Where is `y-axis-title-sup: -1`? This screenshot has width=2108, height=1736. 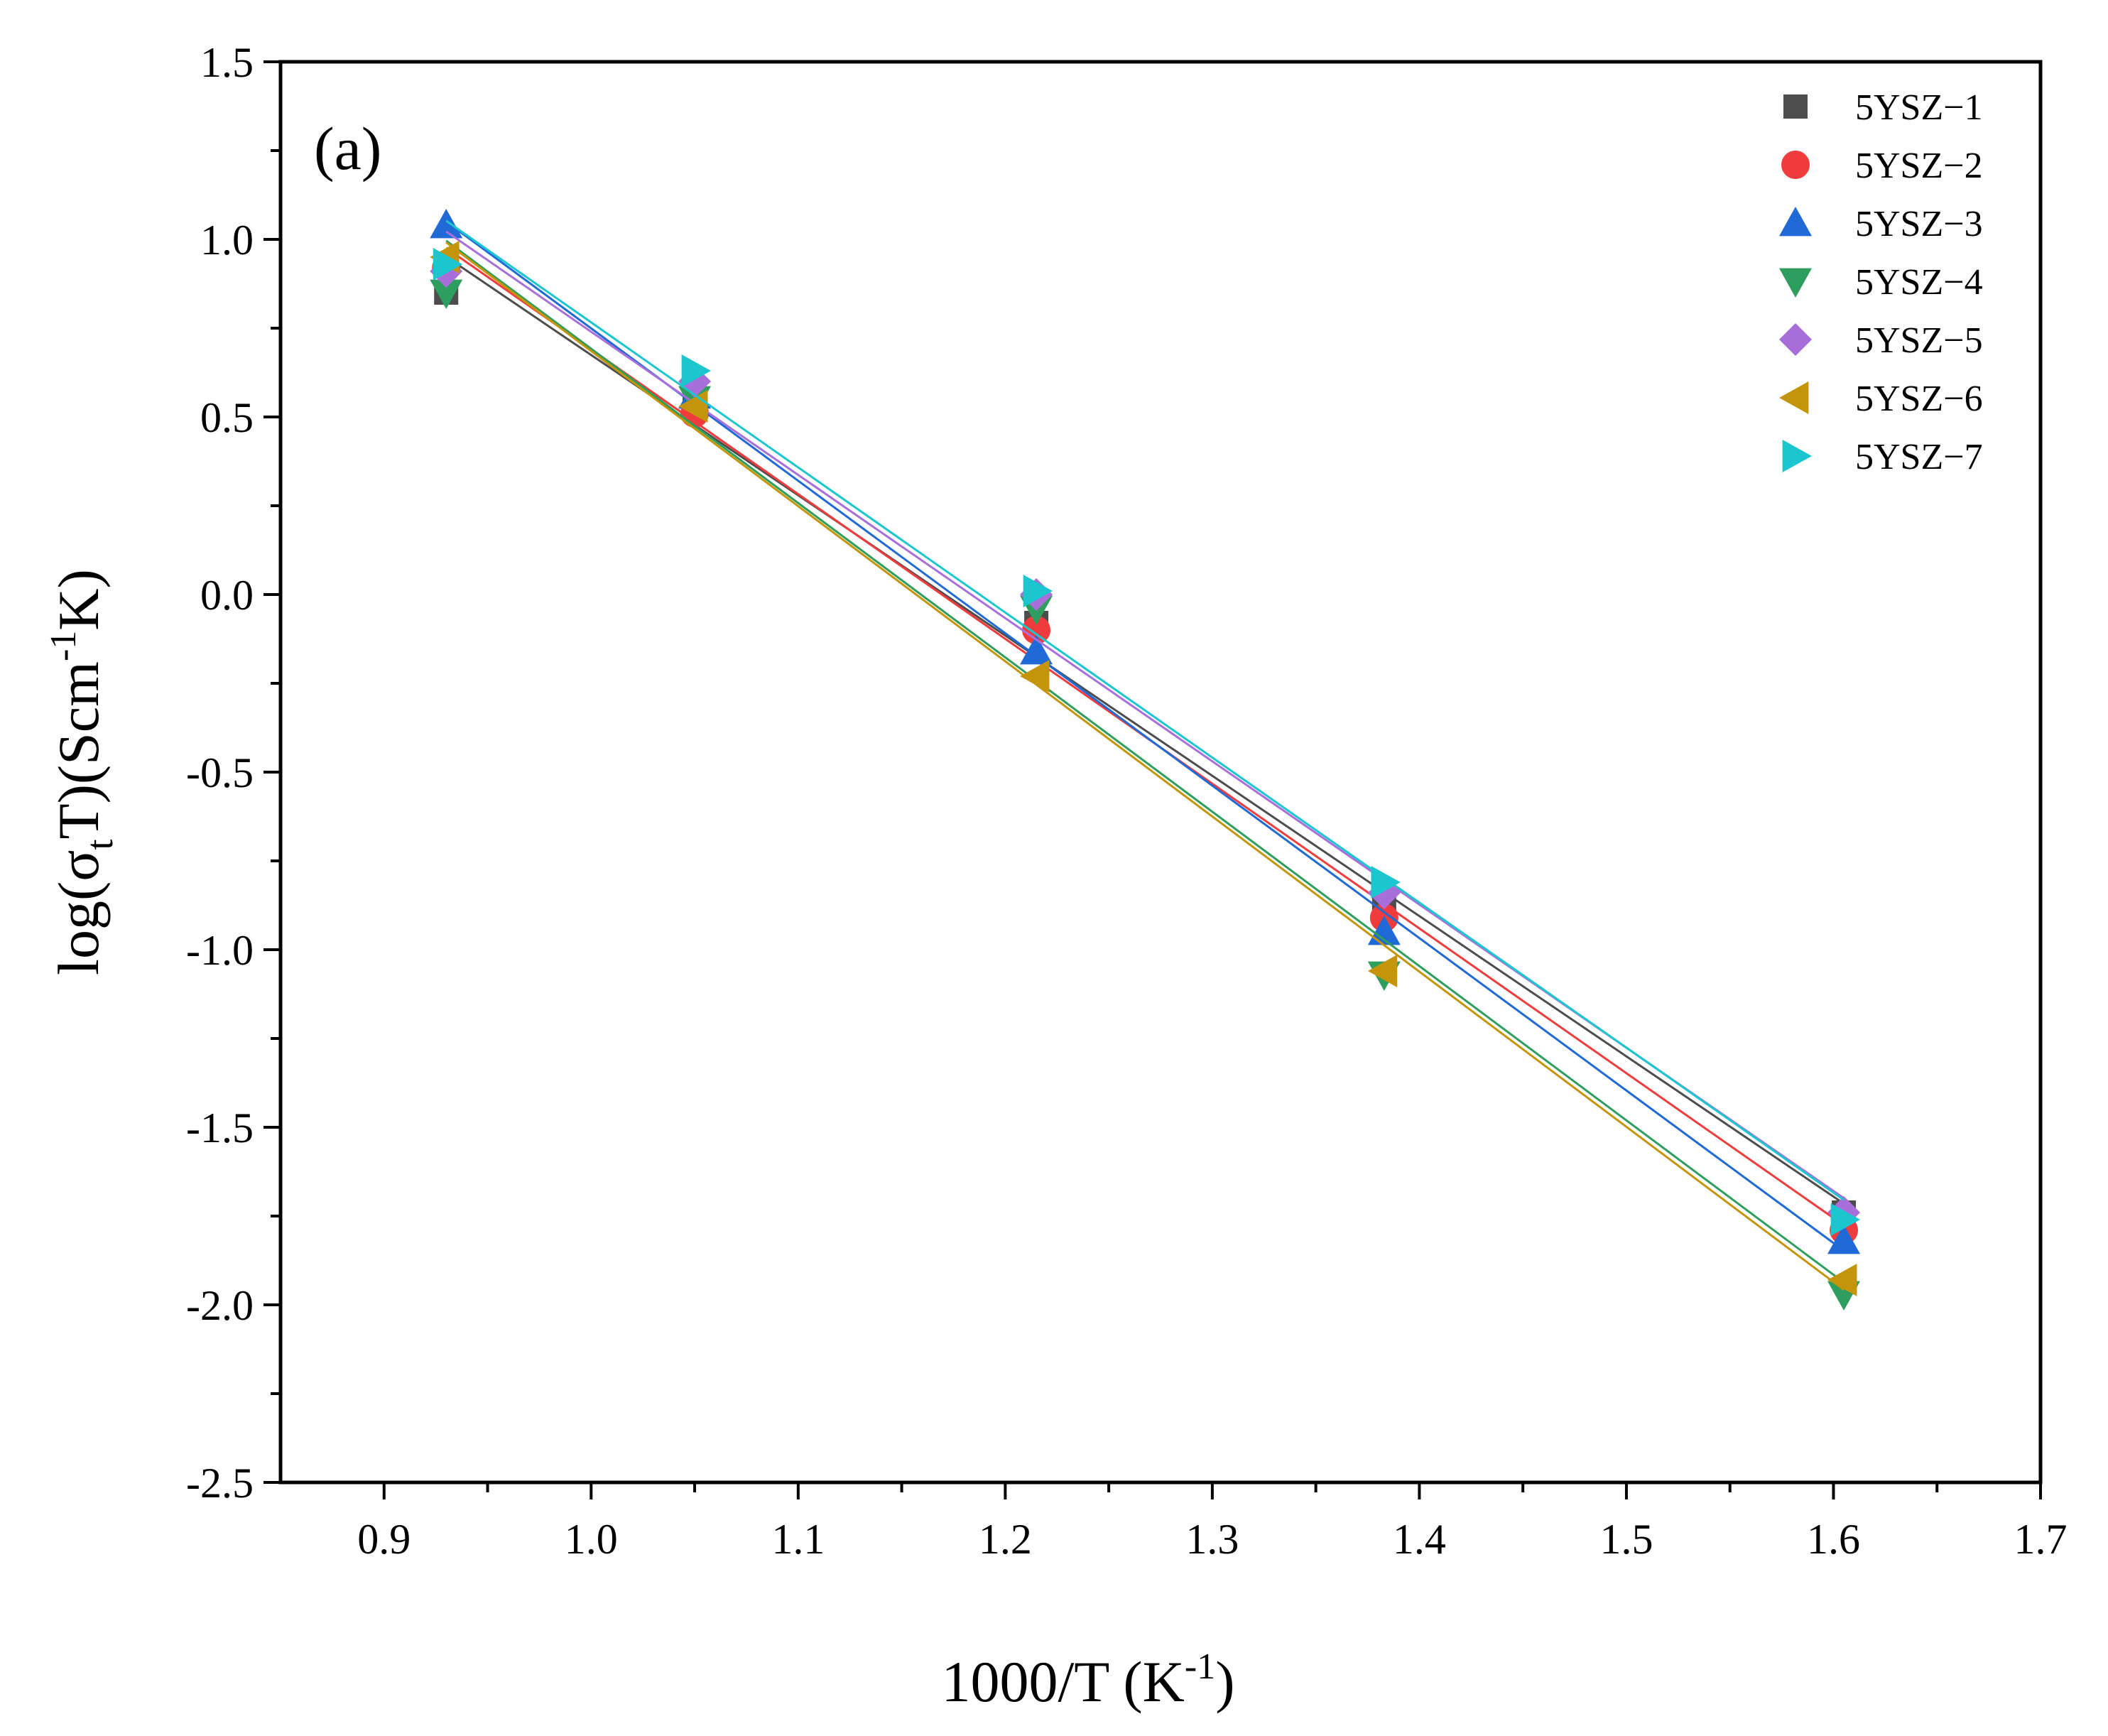 y-axis-title-sup: -1 is located at coordinates (63, 646).